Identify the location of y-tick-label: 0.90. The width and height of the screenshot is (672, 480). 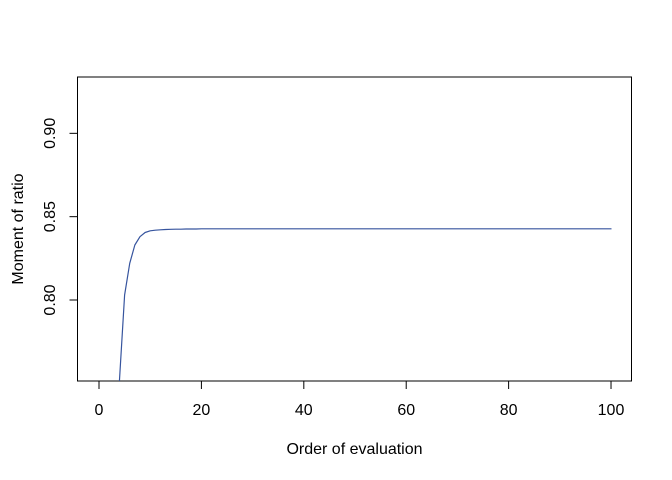
(50, 133).